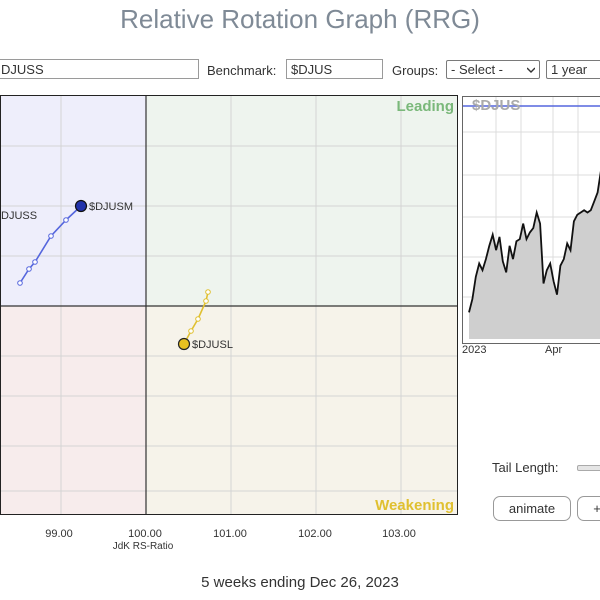 The width and height of the screenshot is (600, 600). What do you see at coordinates (242, 70) in the screenshot?
I see `benchmark-label: Benchmark:` at bounding box center [242, 70].